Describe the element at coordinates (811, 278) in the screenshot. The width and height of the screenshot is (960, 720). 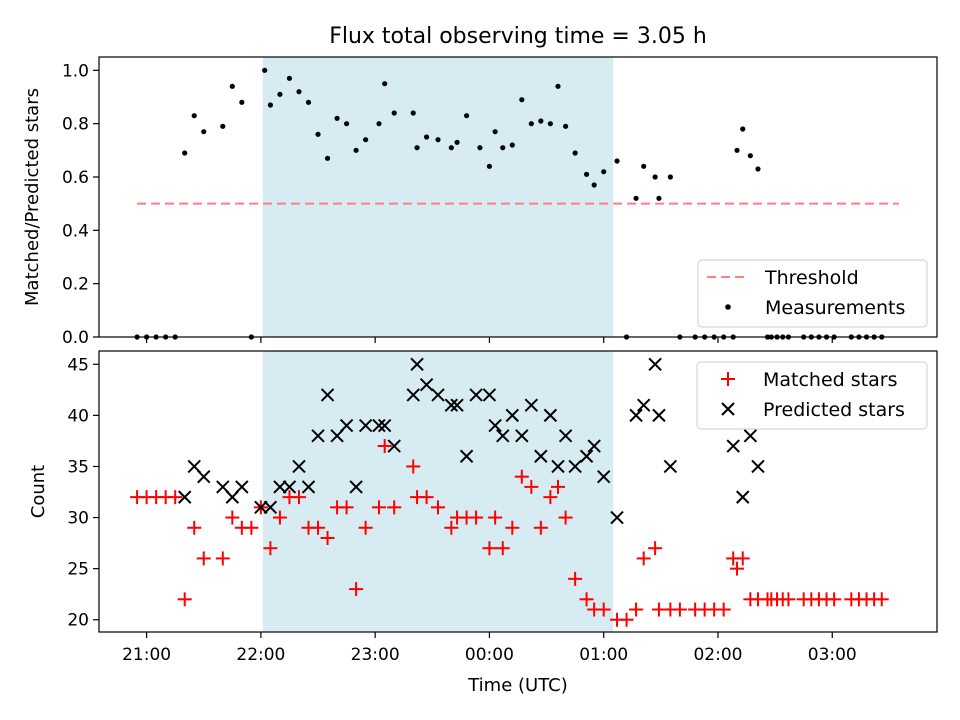
I see `legend-threshold-label: Threshold` at that location.